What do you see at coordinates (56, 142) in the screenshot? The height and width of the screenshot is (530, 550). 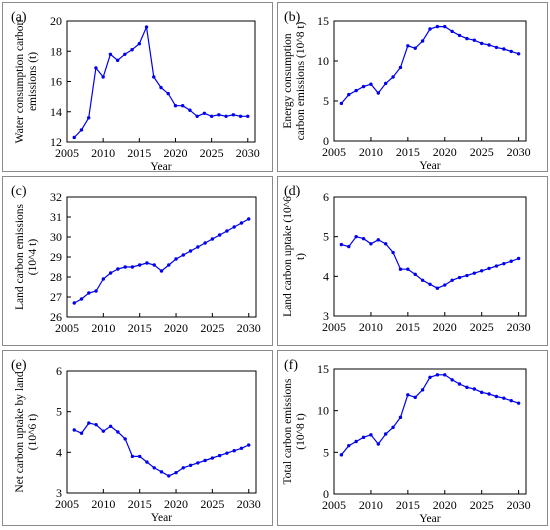 I see `y-tick-label: 12` at bounding box center [56, 142].